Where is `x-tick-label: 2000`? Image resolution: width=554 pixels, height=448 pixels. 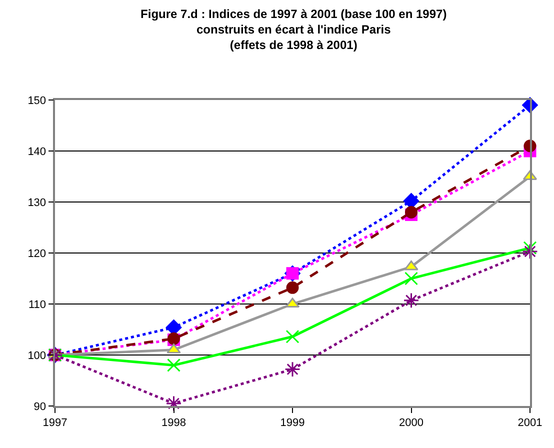 x-tick-label: 2000 is located at coordinates (411, 422).